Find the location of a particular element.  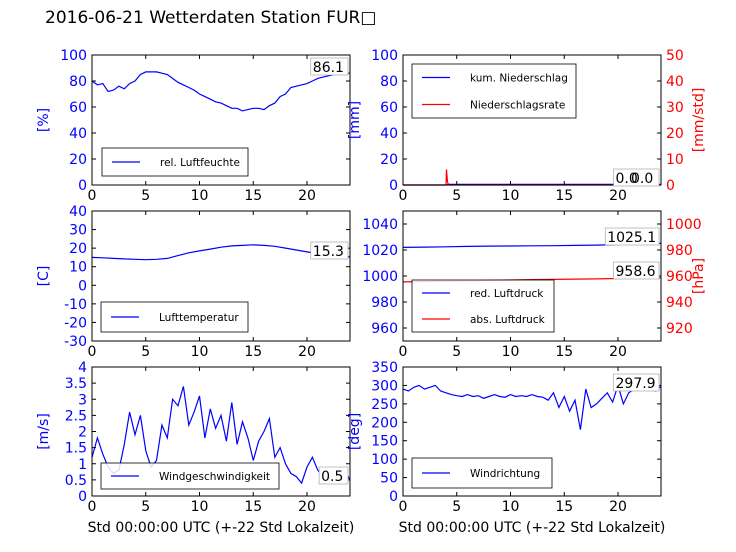

current-value: 86.1 is located at coordinates (328, 68).